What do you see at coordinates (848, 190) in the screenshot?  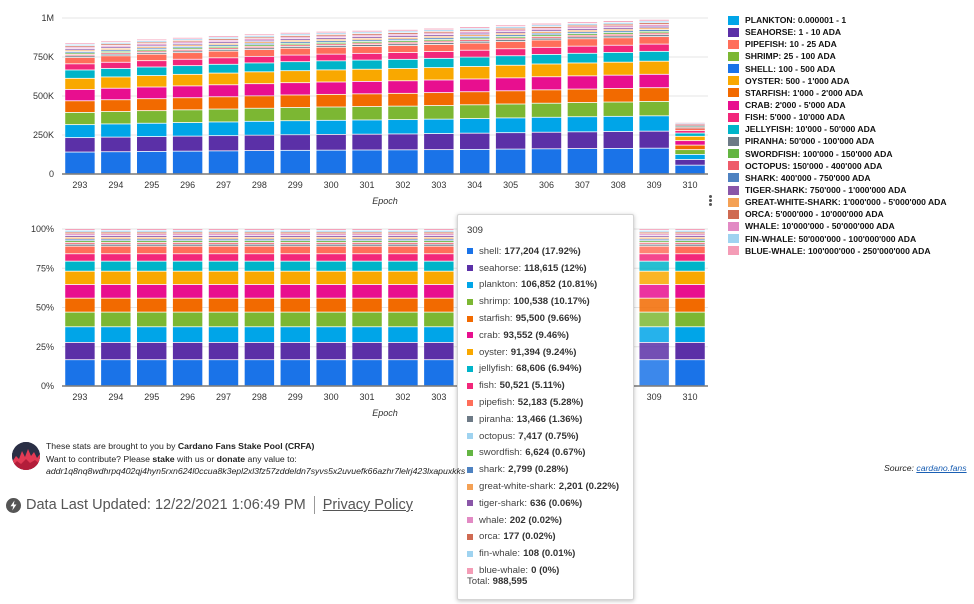 I see `legend-item-tiger-shark: TIGER-SHARK: 750'000 - 1'000'000 ADA` at bounding box center [848, 190].